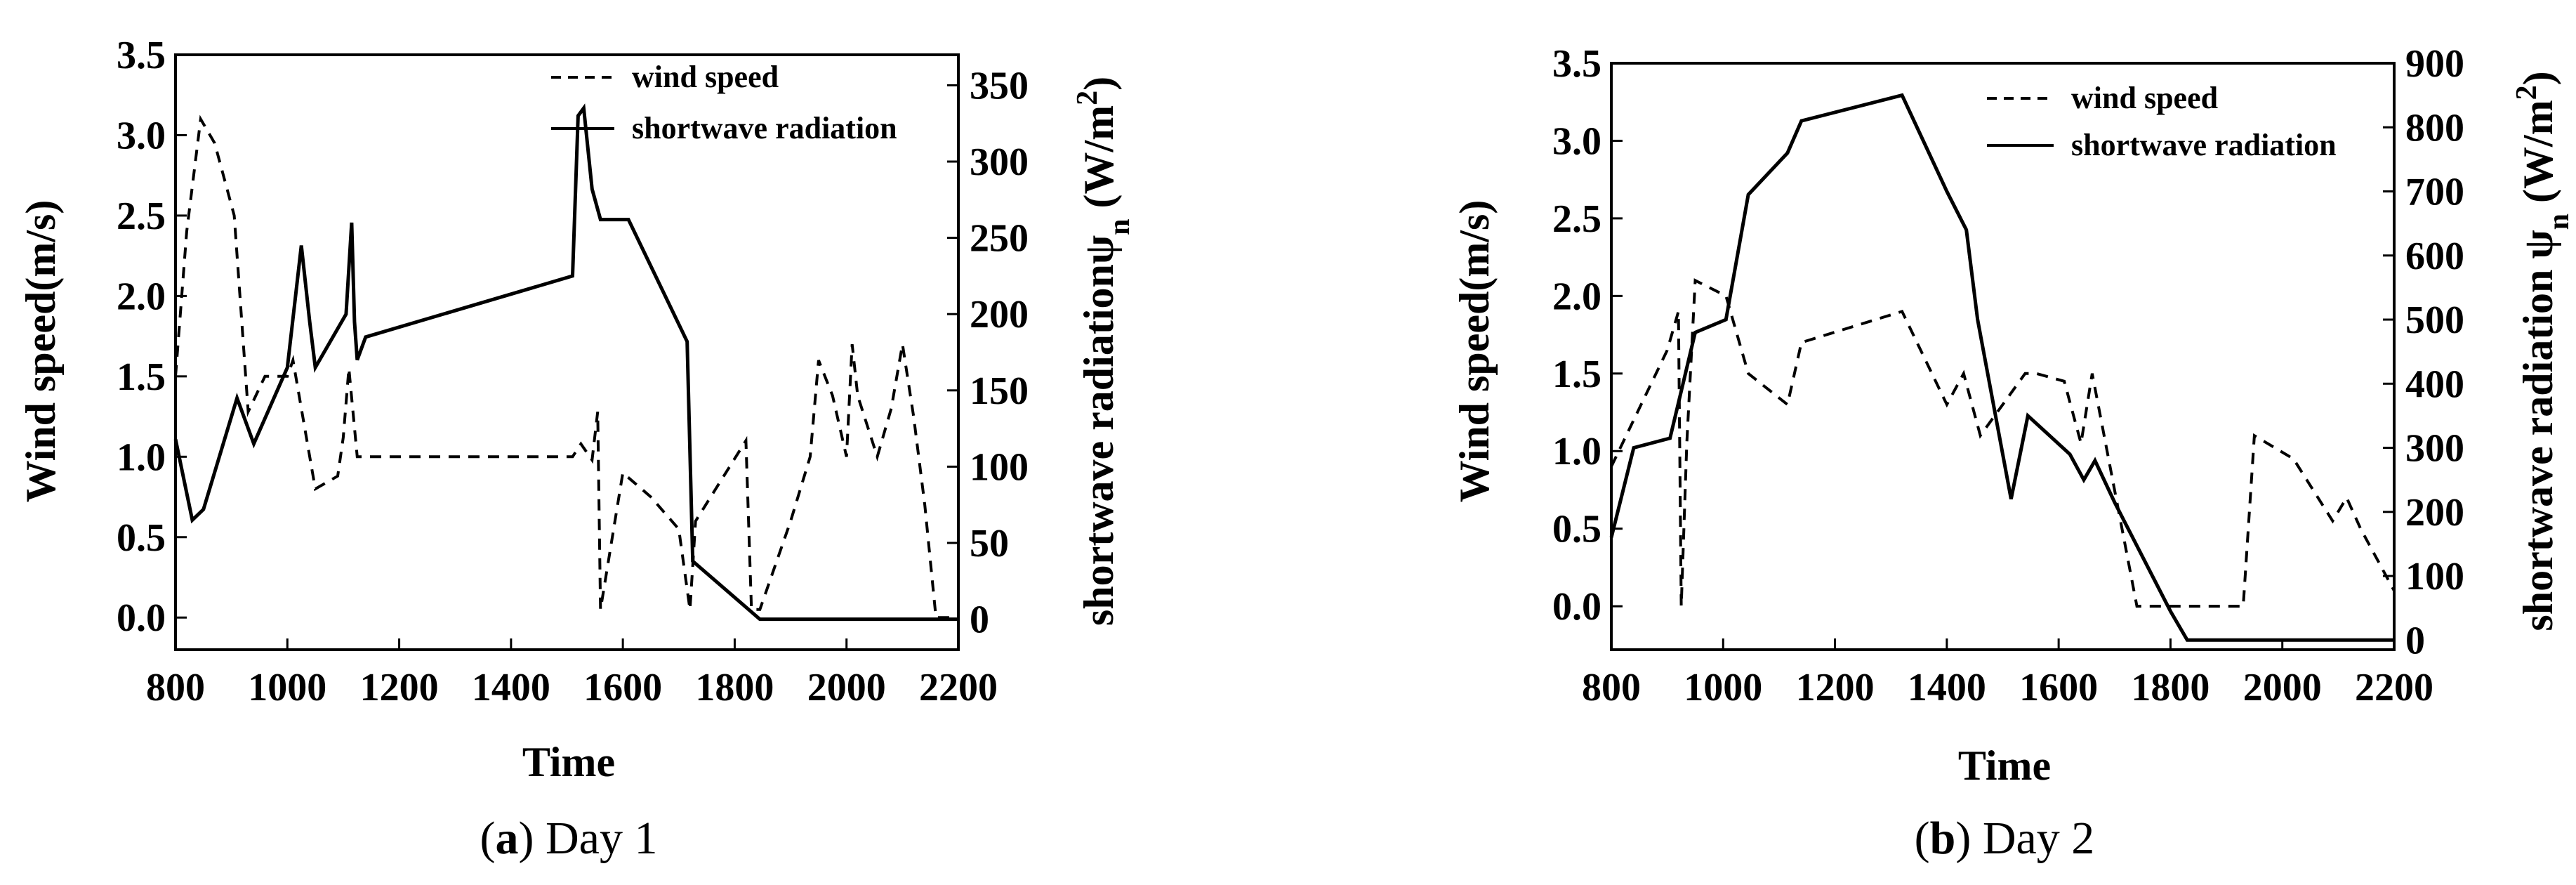 The height and width of the screenshot is (885, 2576). I want to click on y2-tick-label: 600, so click(2434, 256).